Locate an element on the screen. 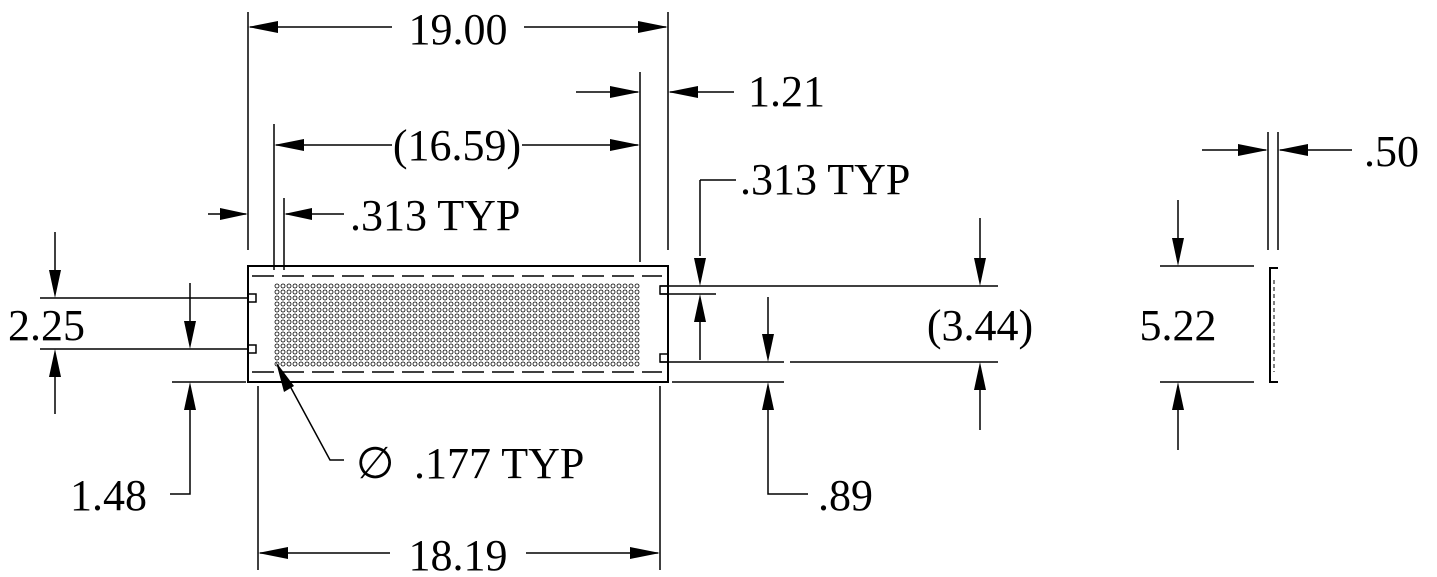 This screenshot has height=577, width=1437. dim-margin-left: .313 TYP is located at coordinates (364, 230).